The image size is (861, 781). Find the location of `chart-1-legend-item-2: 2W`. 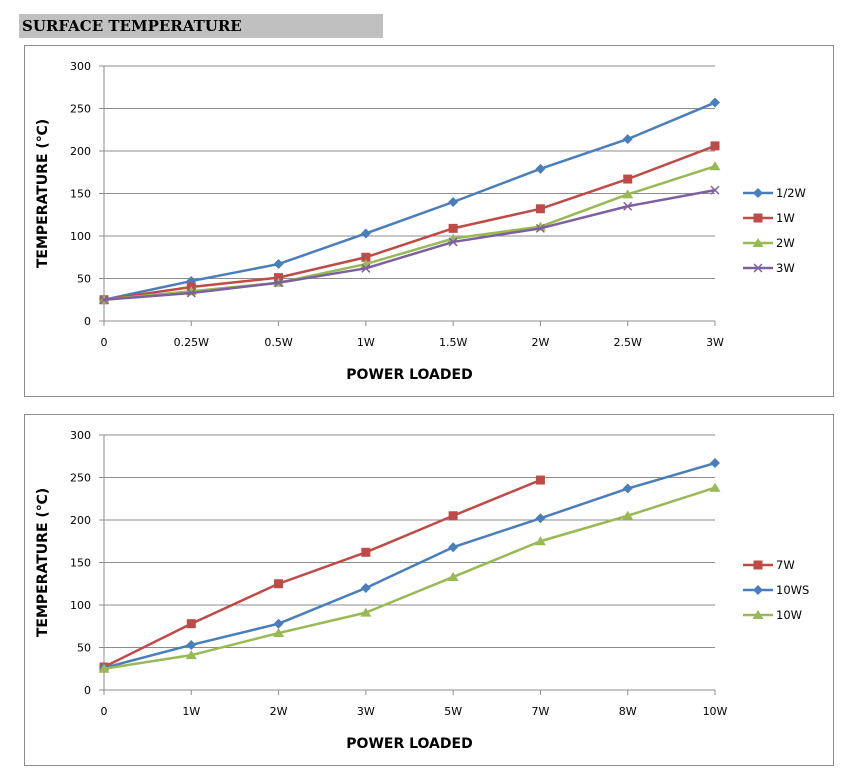

chart-1-legend-item-2: 2W is located at coordinates (769, 243).